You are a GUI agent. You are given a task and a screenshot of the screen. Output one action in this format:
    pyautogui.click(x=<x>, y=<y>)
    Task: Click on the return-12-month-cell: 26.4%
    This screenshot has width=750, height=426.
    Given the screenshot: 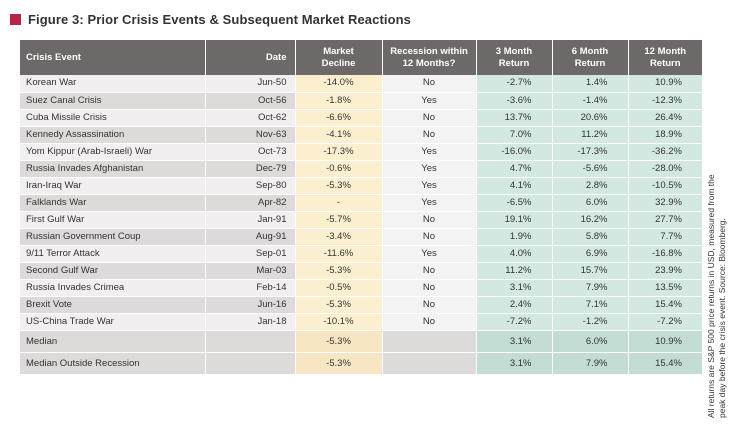 What is the action you would take?
    pyautogui.click(x=665, y=118)
    